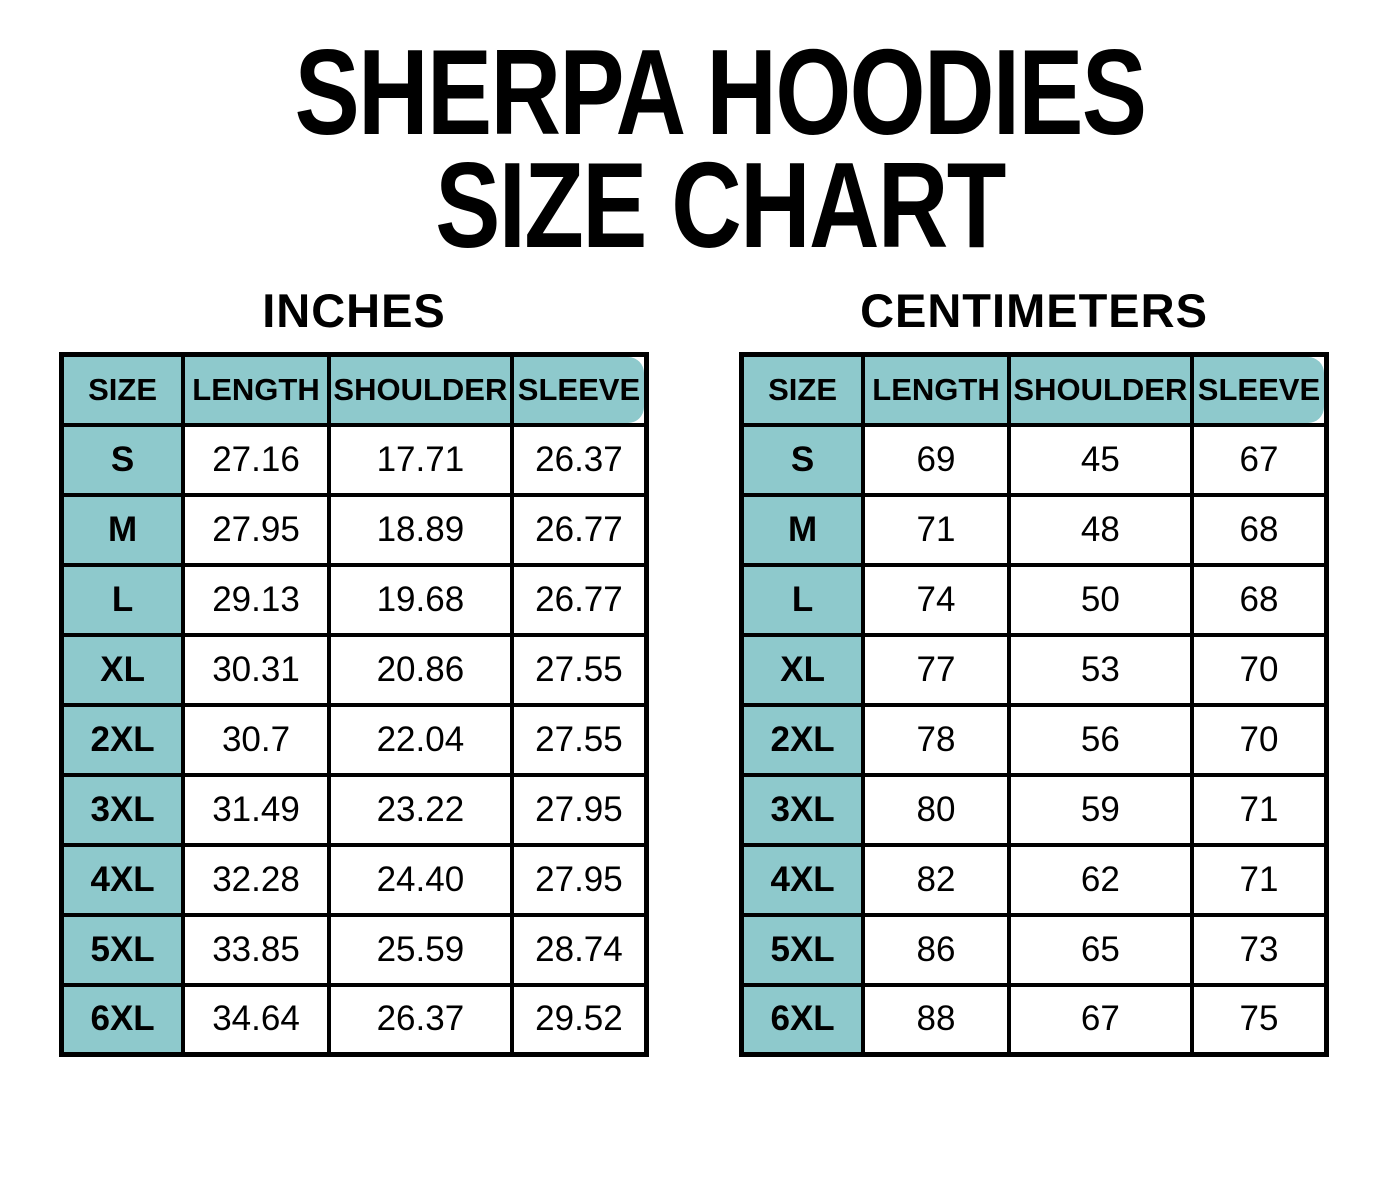 The image size is (1388, 1200). I want to click on length-value-cell: 30.7, so click(256, 739).